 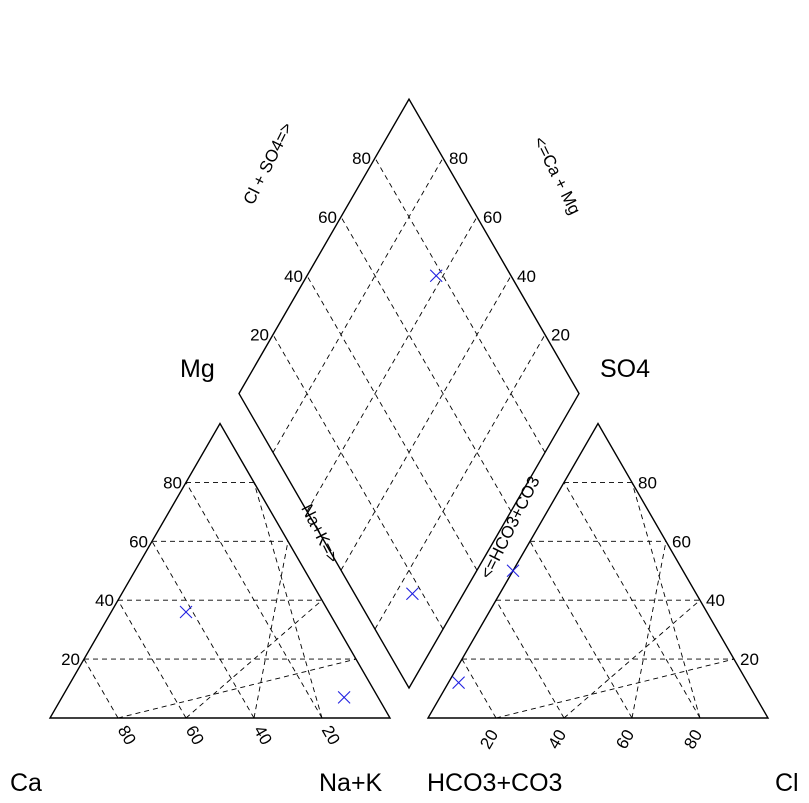 What do you see at coordinates (195, 735) in the screenshot?
I see `cation-bottom-tick: 60` at bounding box center [195, 735].